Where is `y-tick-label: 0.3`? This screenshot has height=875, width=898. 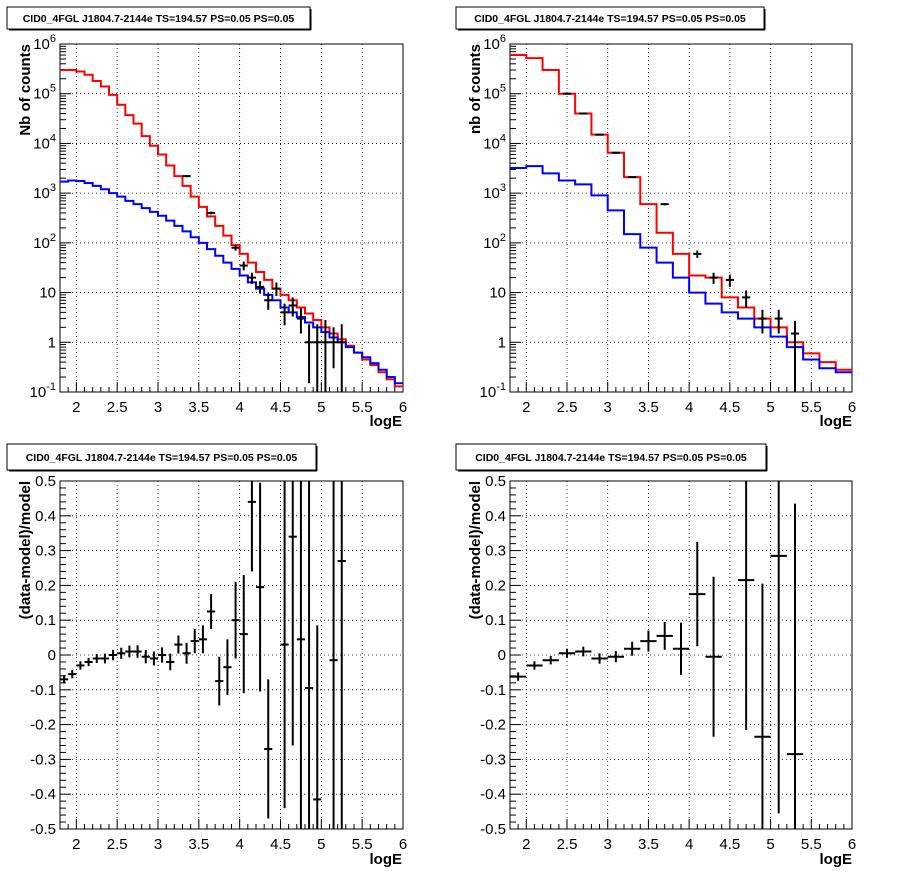 y-tick-label: 0.3 is located at coordinates (495, 551).